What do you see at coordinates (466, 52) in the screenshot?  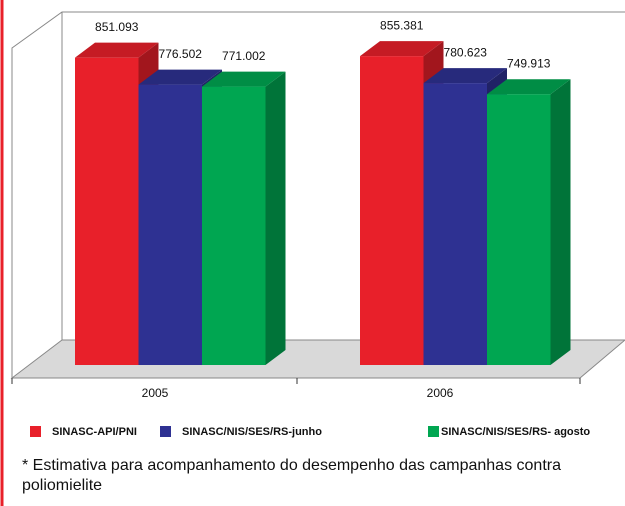 I see `value-label: 780.623` at bounding box center [466, 52].